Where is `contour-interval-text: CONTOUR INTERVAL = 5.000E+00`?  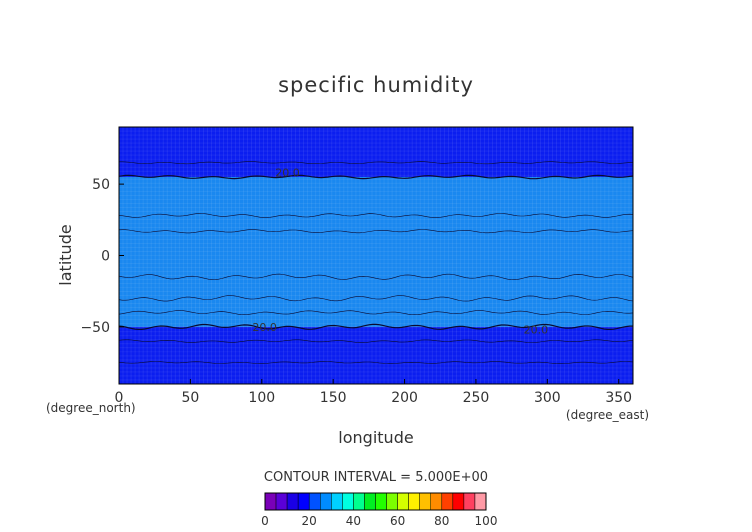 contour-interval-text: CONTOUR INTERVAL = 5.000E+00 is located at coordinates (376, 477).